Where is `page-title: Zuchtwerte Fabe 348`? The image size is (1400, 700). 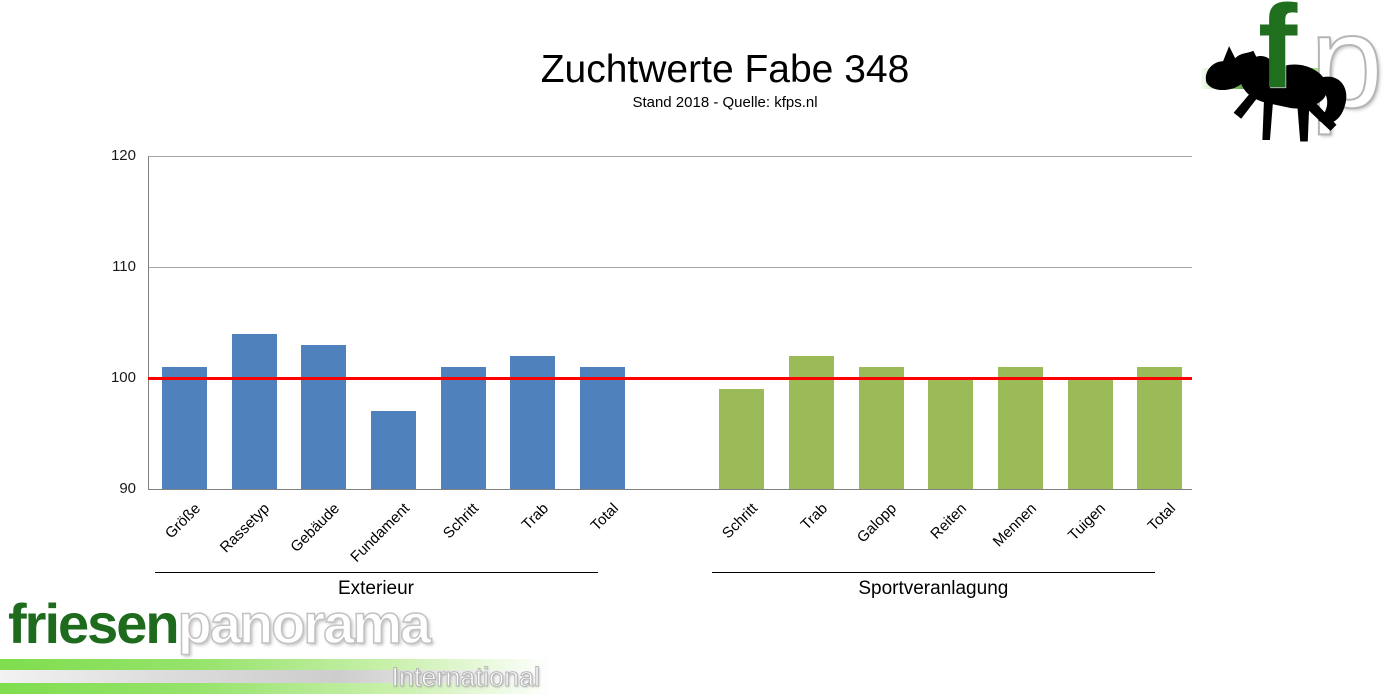 page-title: Zuchtwerte Fabe 348 is located at coordinates (725, 69).